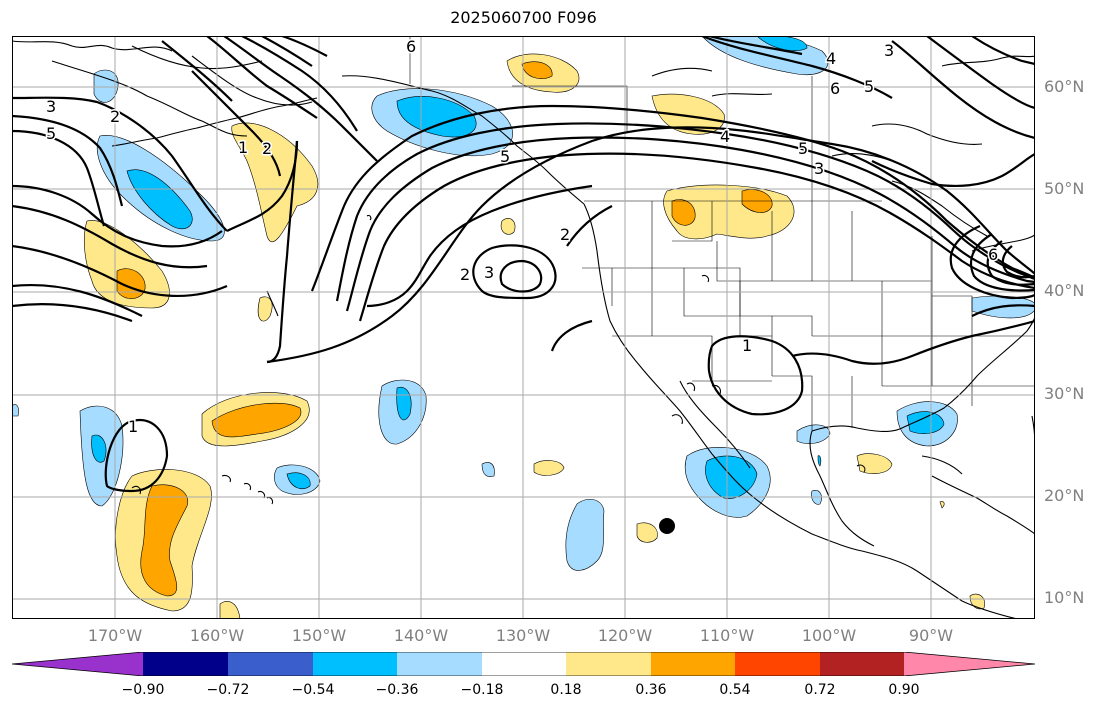 This screenshot has height=712, width=1105. Describe the element at coordinates (904, 690) in the screenshot. I see `colorbar-tick: 0.90` at that location.